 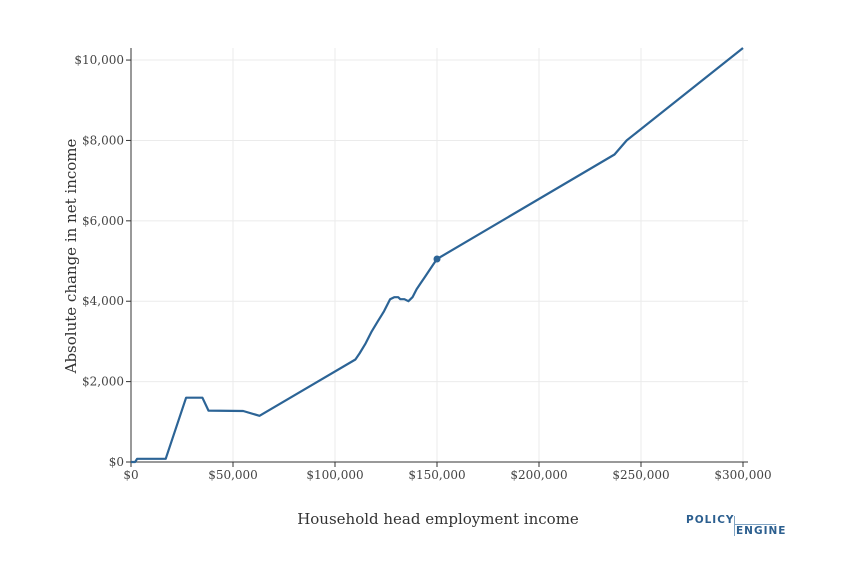 What do you see at coordinates (538, 475) in the screenshot?
I see `x-tick-label: $200,000` at bounding box center [538, 475].